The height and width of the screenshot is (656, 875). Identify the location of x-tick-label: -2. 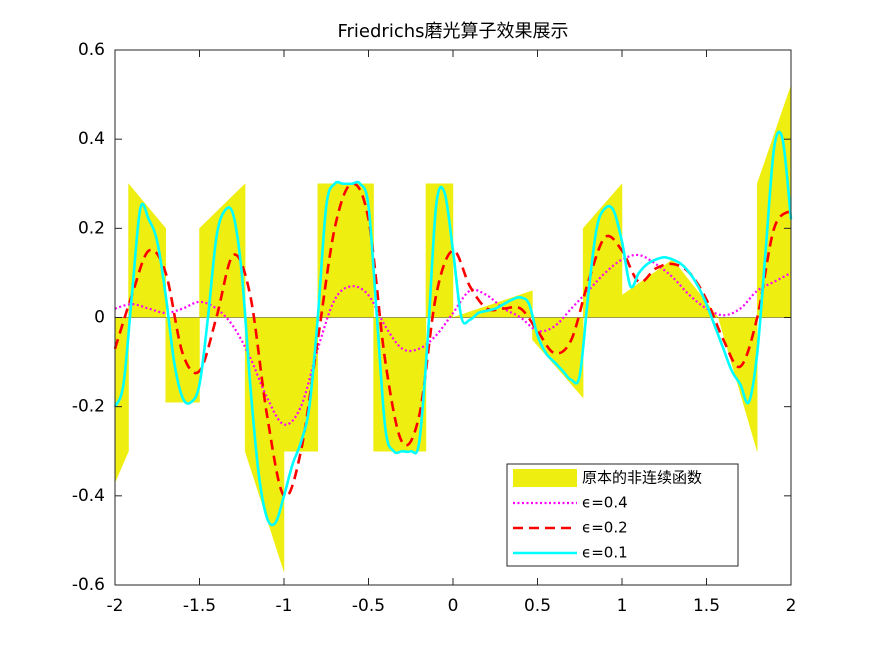
(115, 606).